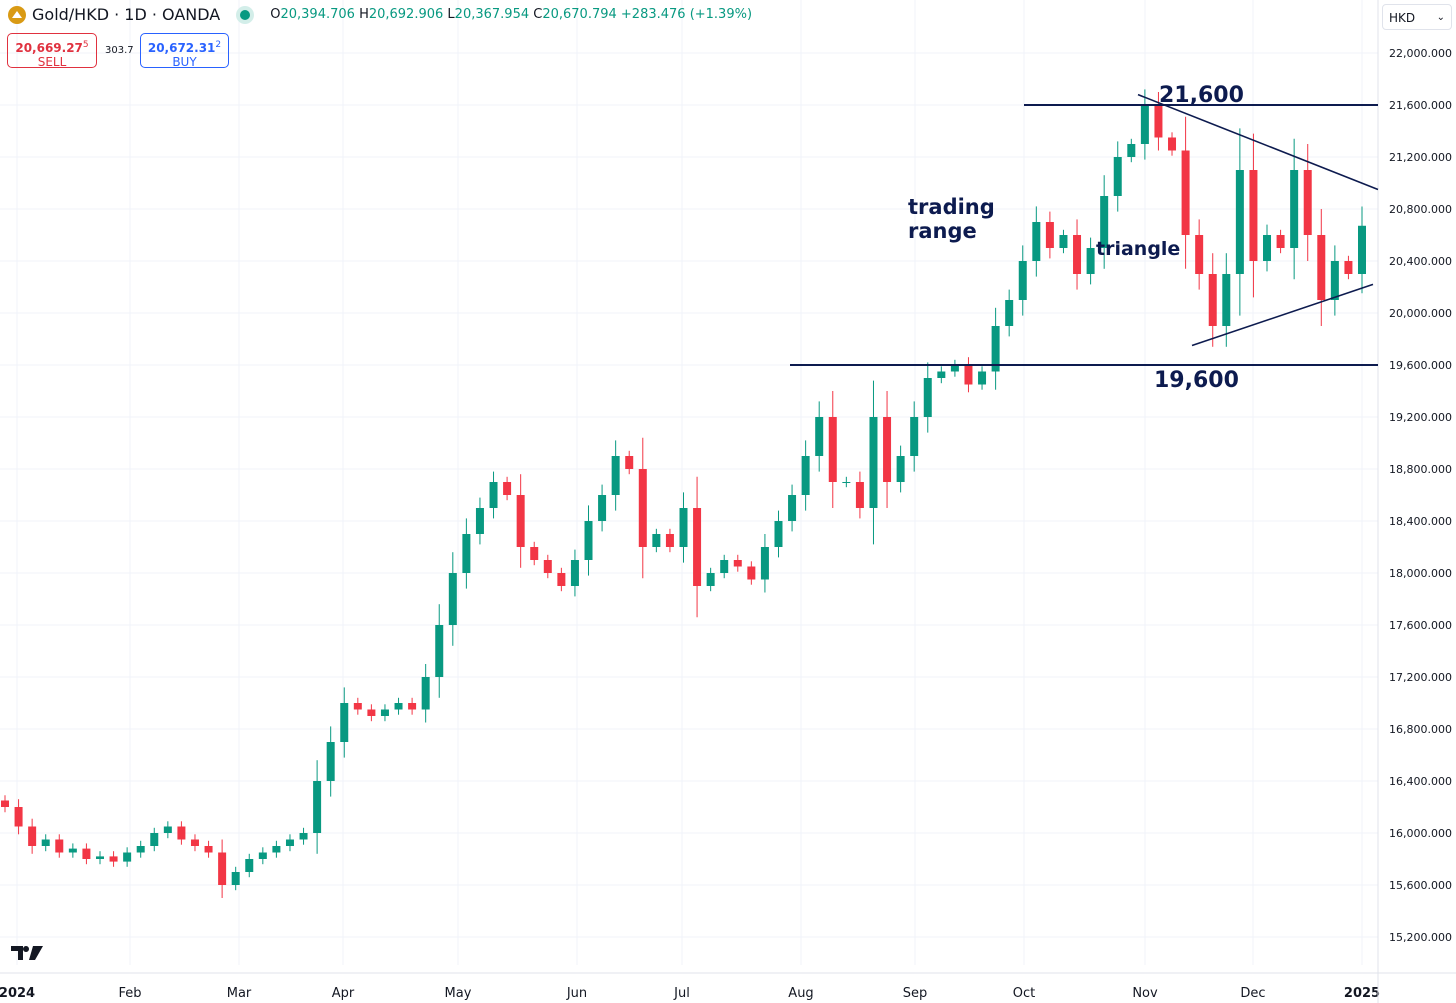  What do you see at coordinates (681, 993) in the screenshot?
I see `x-tick-label: Jul` at bounding box center [681, 993].